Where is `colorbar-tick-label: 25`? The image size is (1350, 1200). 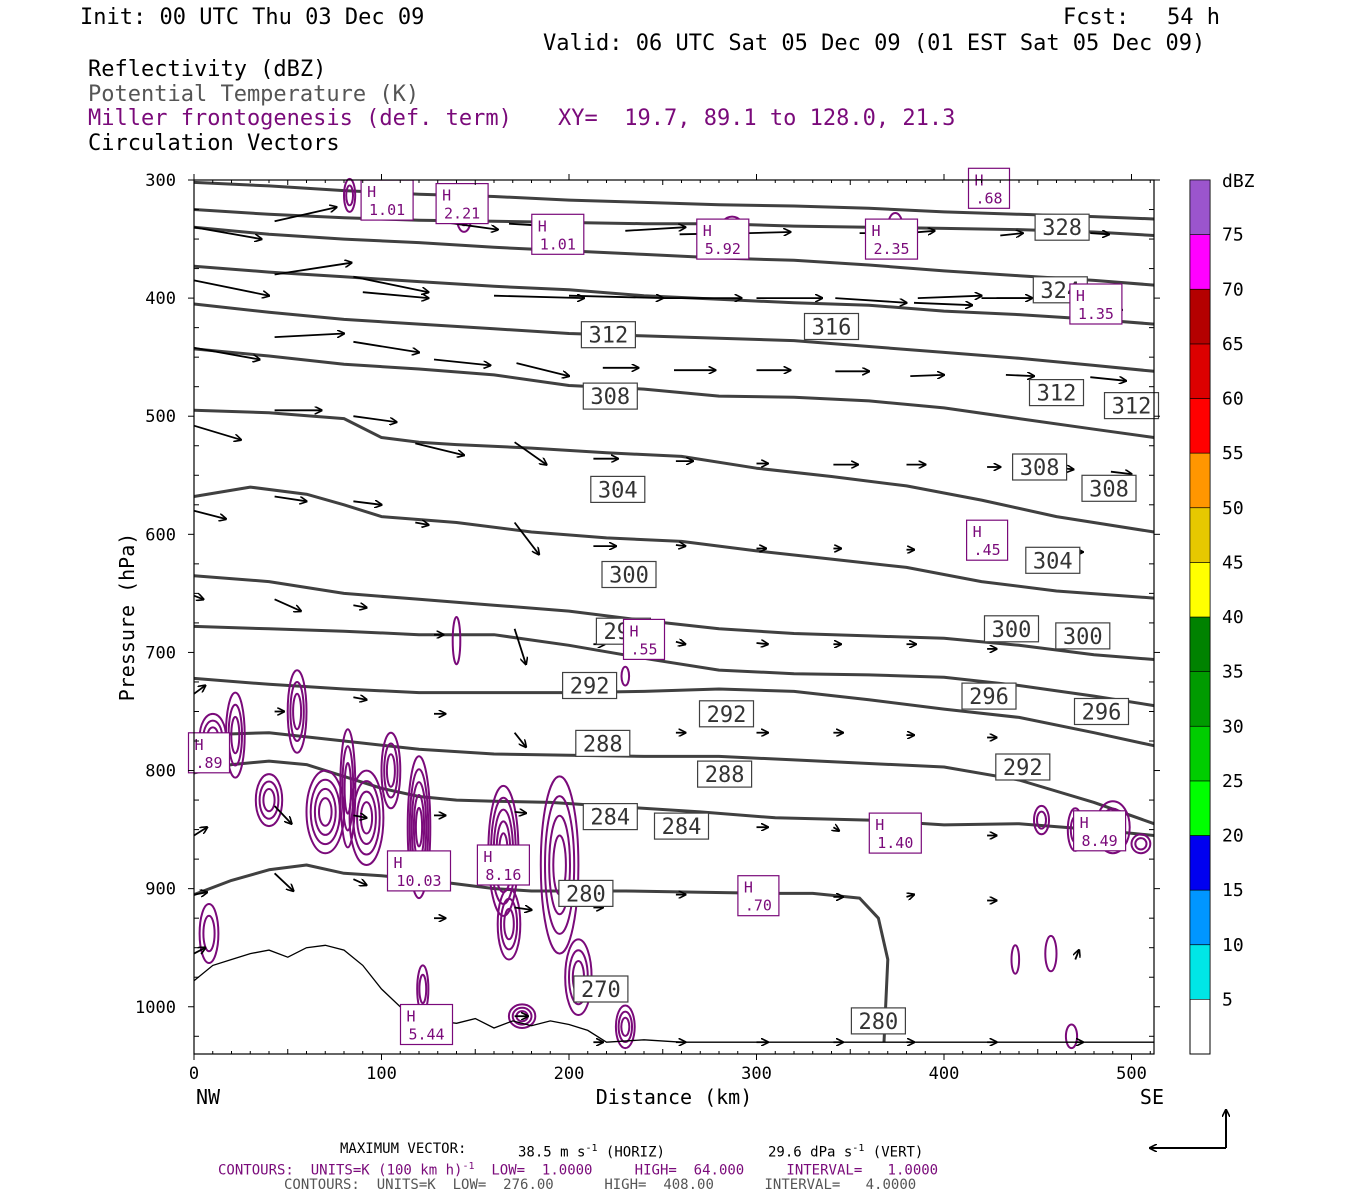 colorbar-tick-label: 25 is located at coordinates (1233, 781).